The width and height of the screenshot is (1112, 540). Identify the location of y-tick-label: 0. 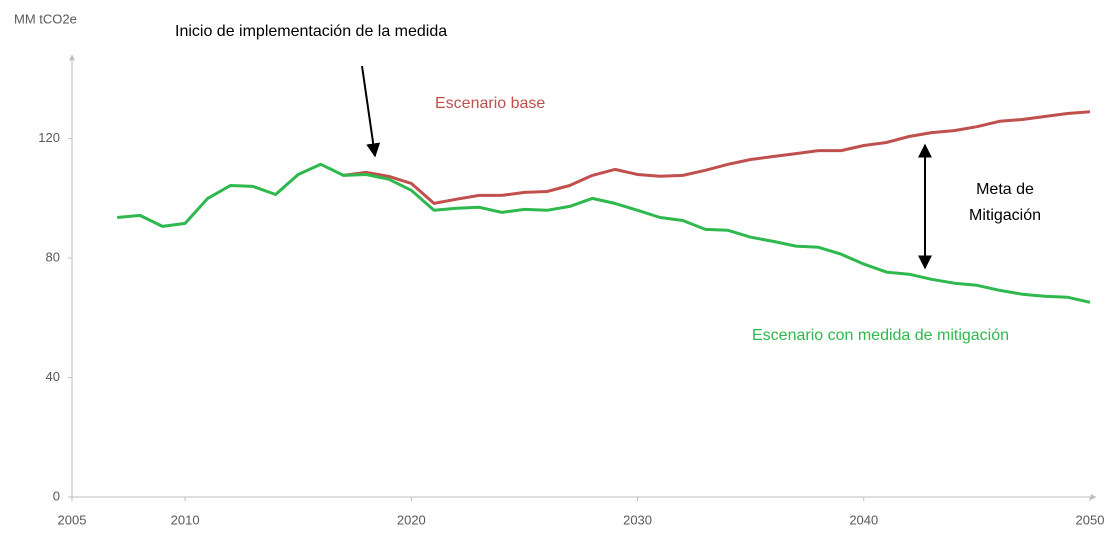
(56, 495).